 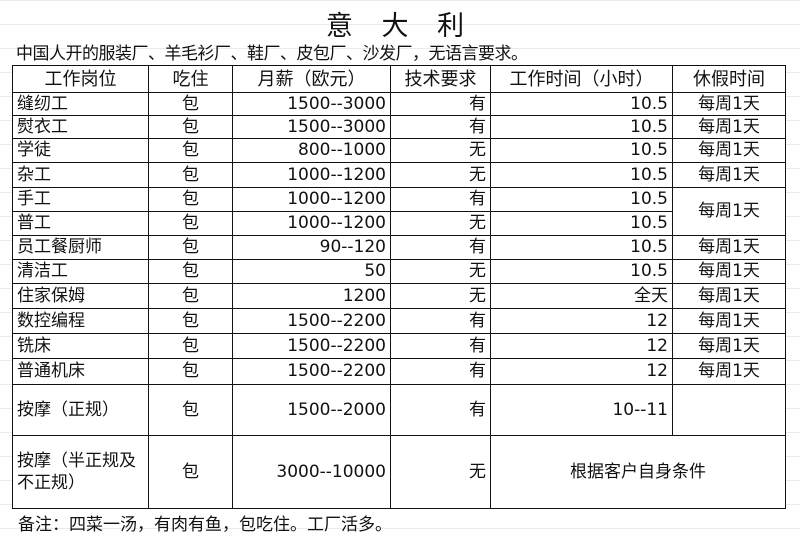 I want to click on table-row: 住家保姆包 1200 无全天 每周1天, so click(x=399, y=296).